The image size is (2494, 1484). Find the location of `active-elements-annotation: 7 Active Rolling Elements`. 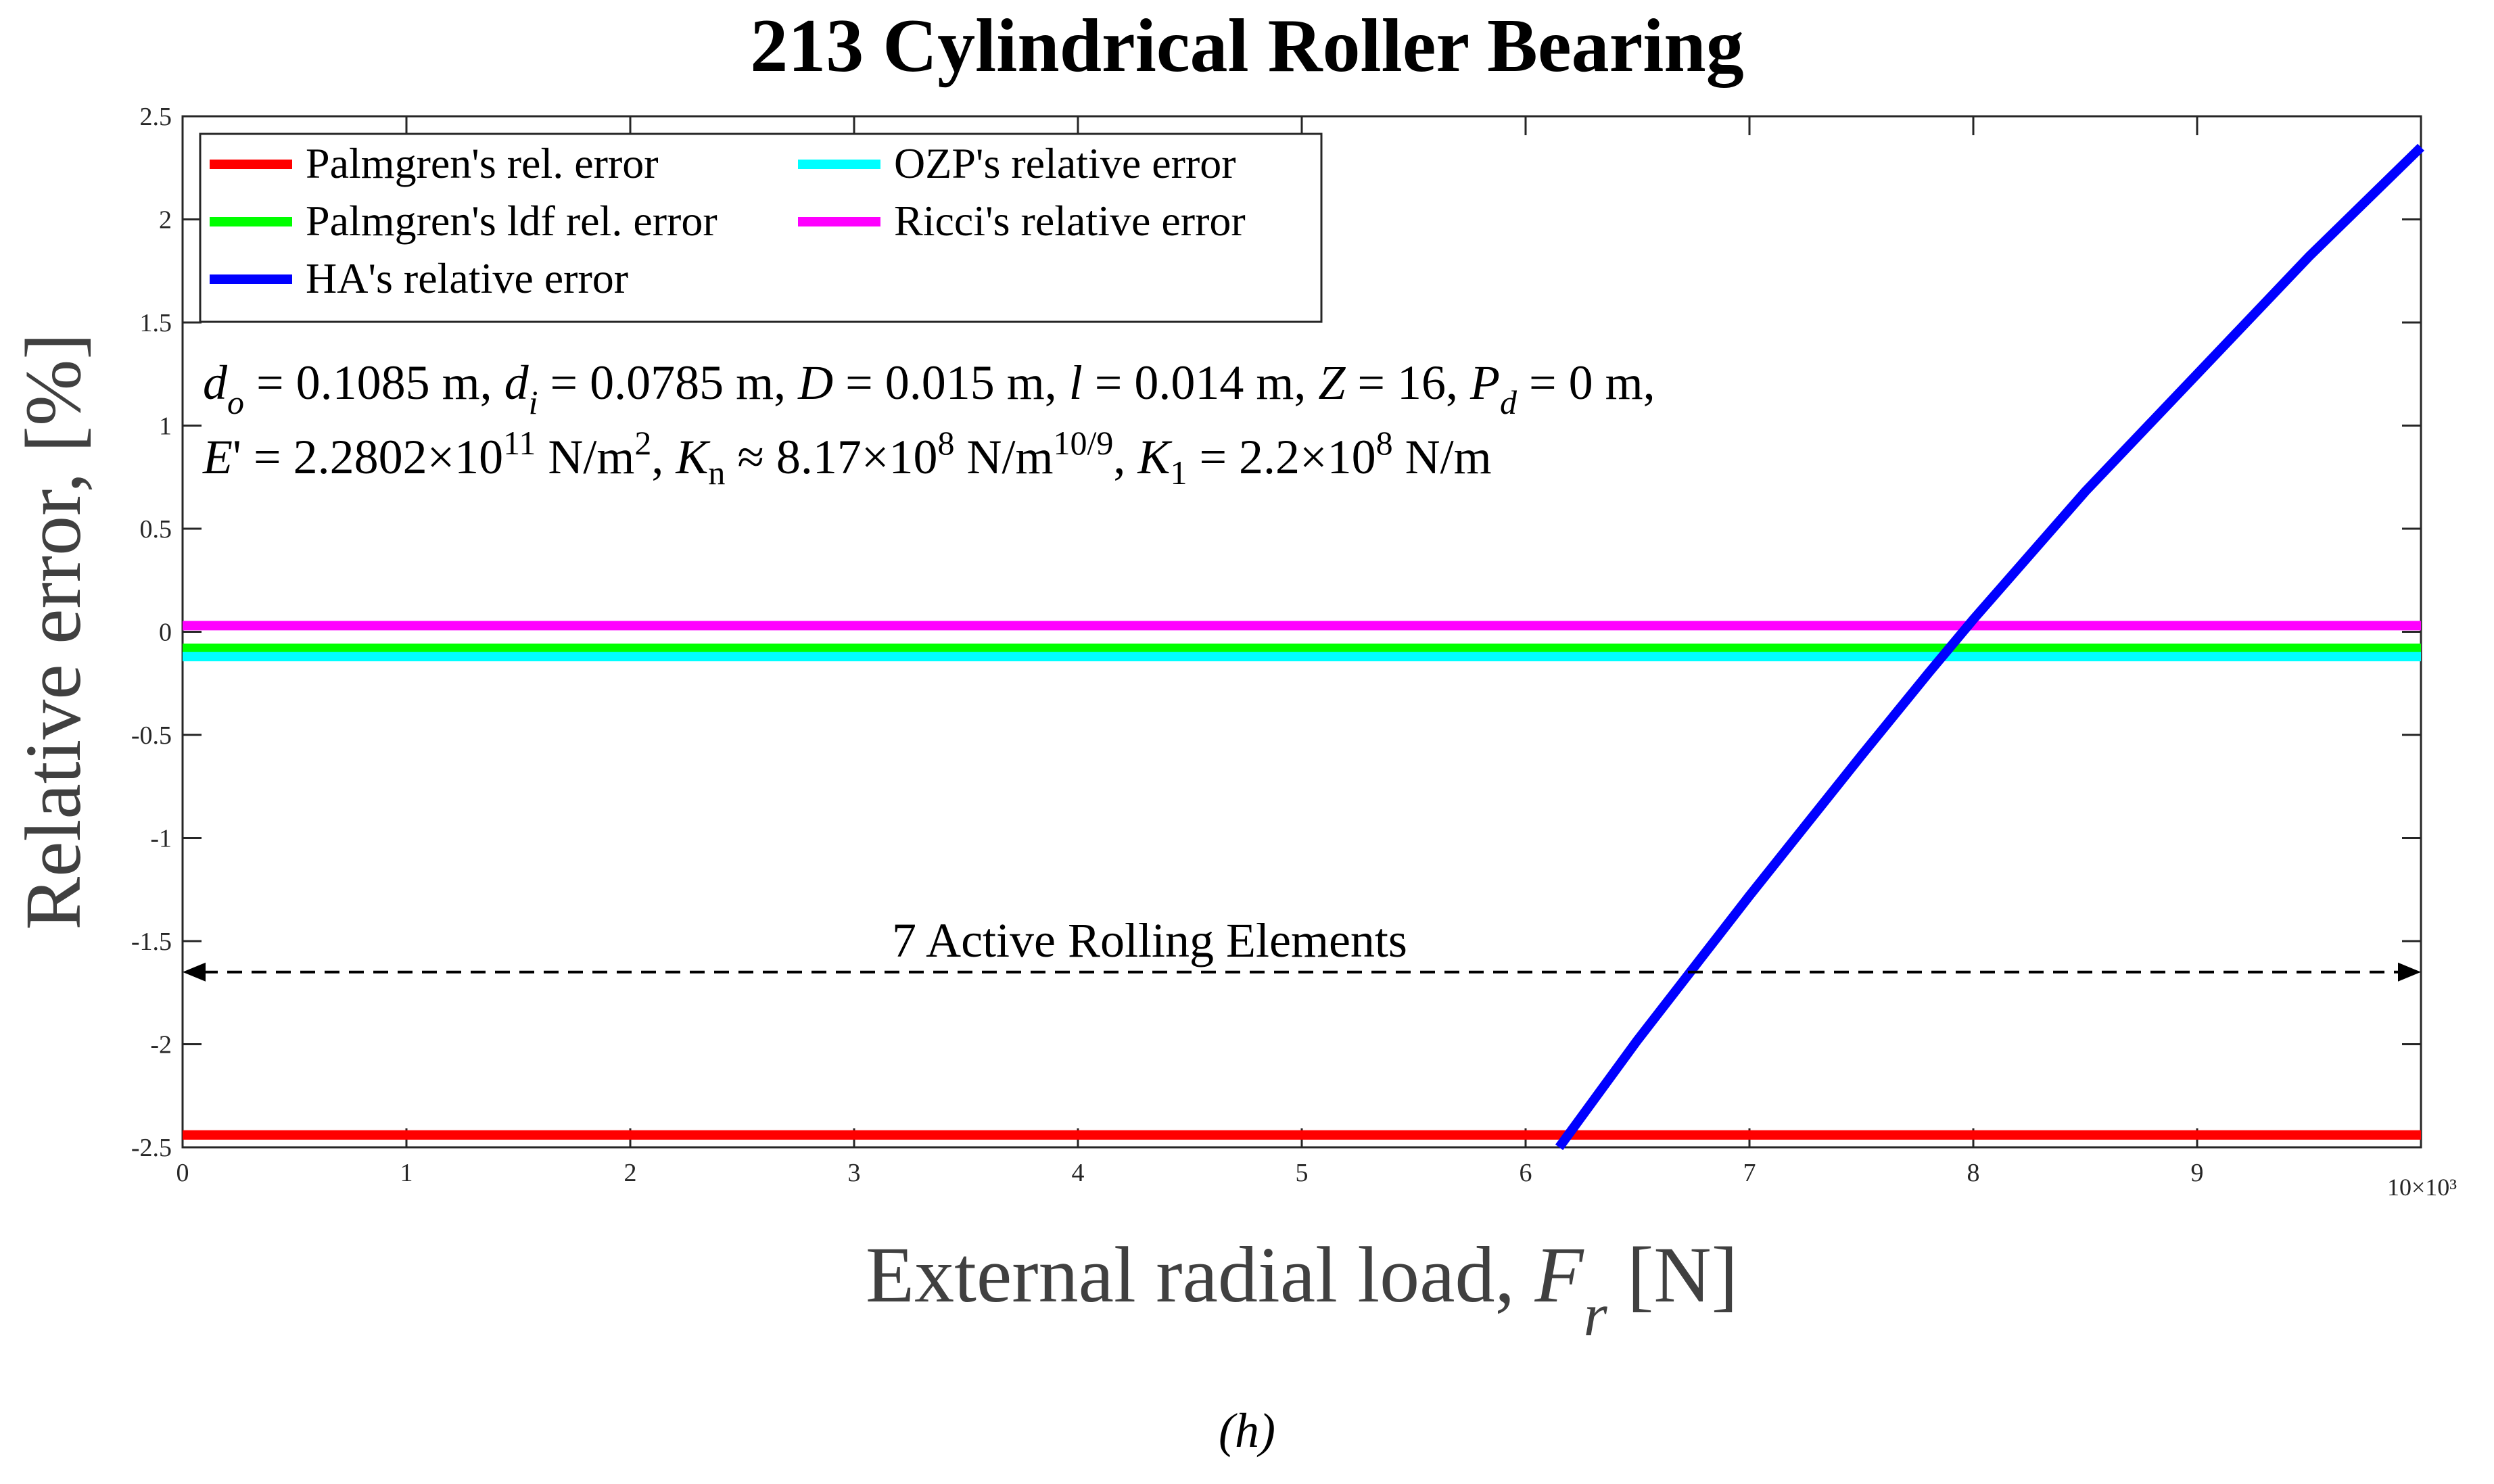

active-elements-annotation: 7 Active Rolling Elements is located at coordinates (1302, 948).